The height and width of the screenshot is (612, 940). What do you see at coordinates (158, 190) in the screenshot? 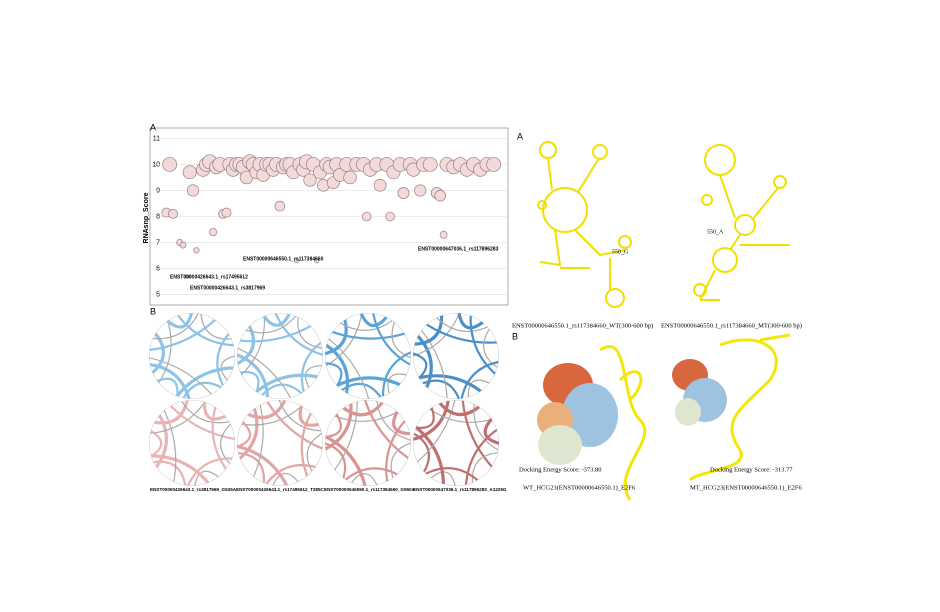
I see `y-tick-label: 9` at bounding box center [158, 190].